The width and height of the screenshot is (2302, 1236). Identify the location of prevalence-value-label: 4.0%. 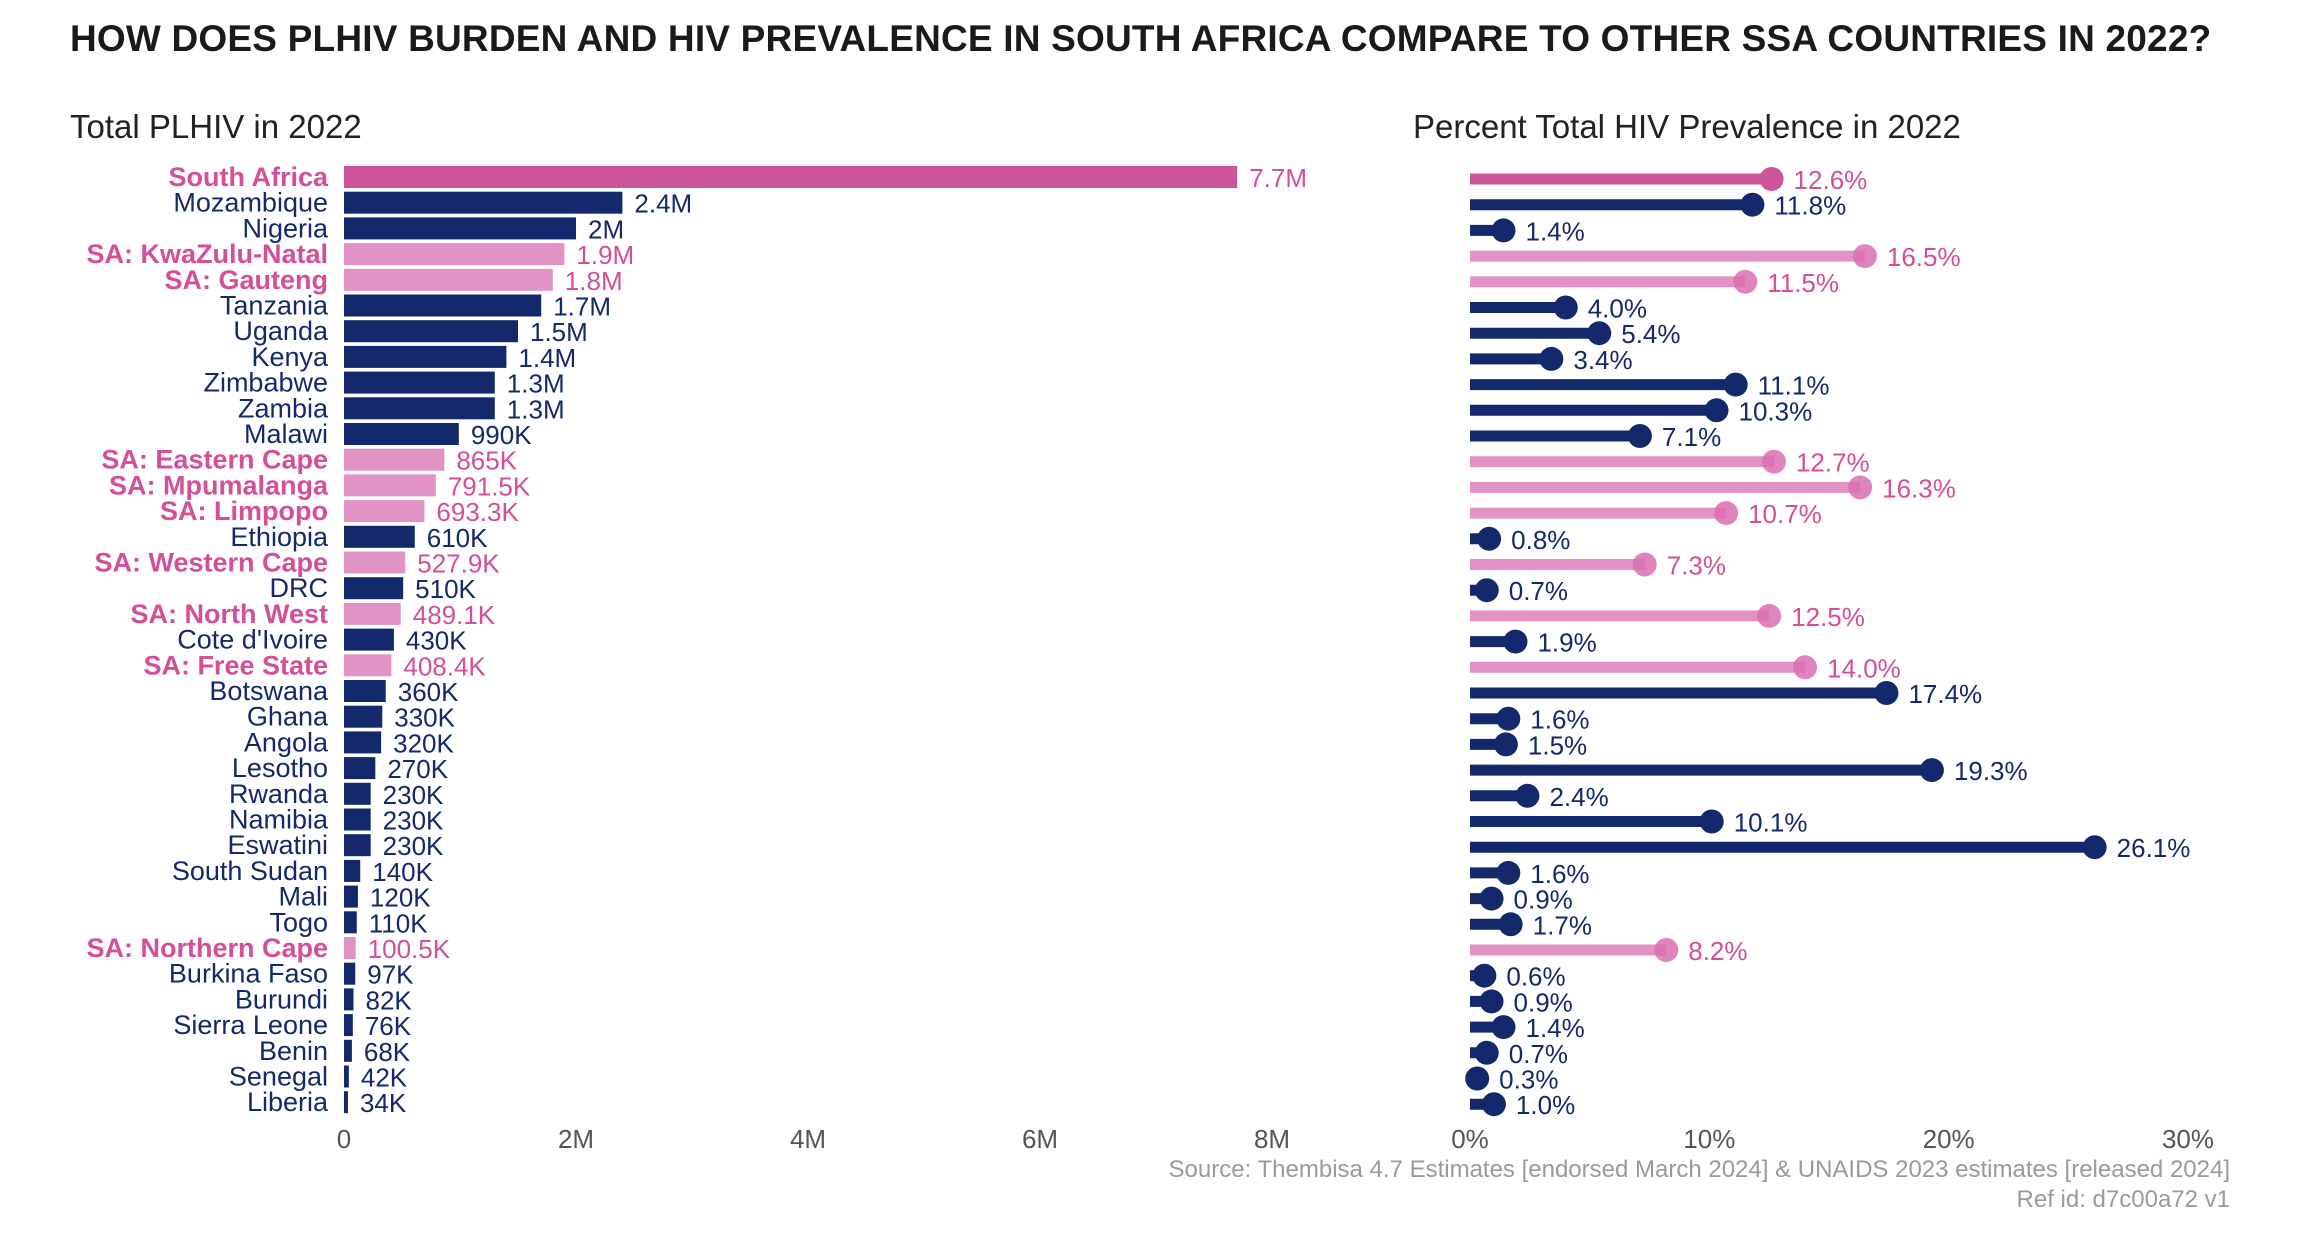
(1617, 309).